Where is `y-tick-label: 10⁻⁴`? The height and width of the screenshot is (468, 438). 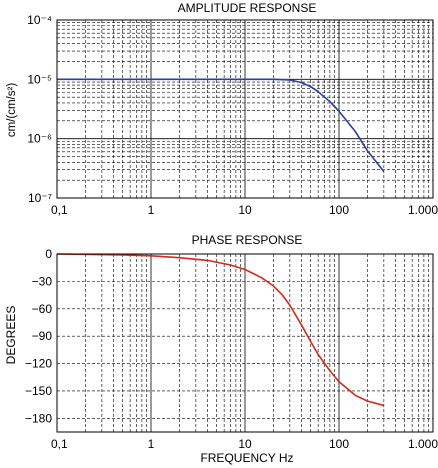 y-tick-label: 10⁻⁴ is located at coordinates (39, 20).